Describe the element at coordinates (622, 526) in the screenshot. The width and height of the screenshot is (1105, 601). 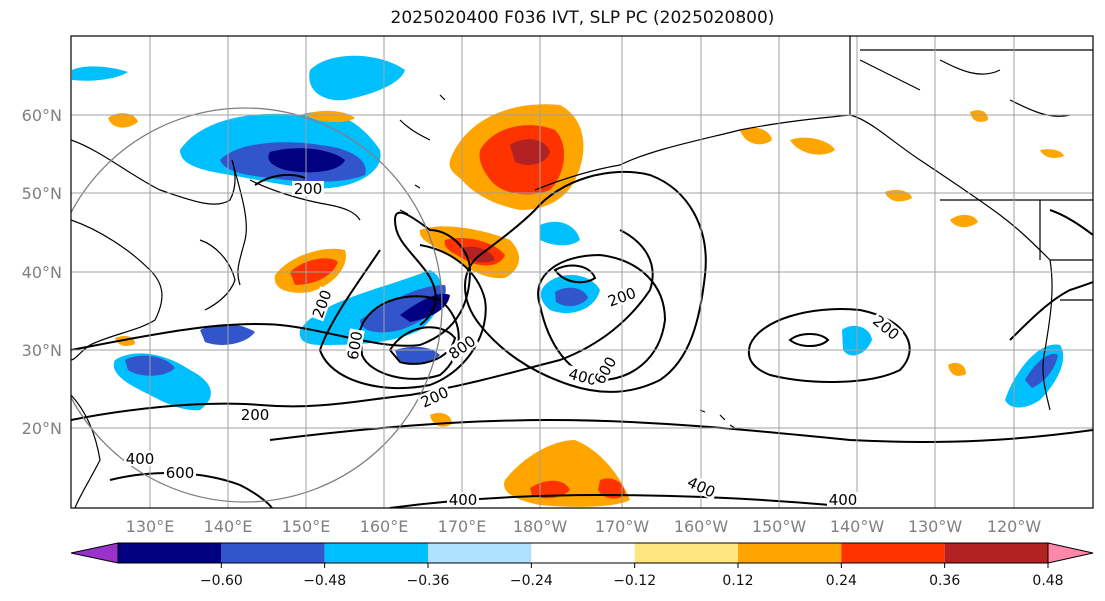
I see `lon-label: 170°W` at that location.